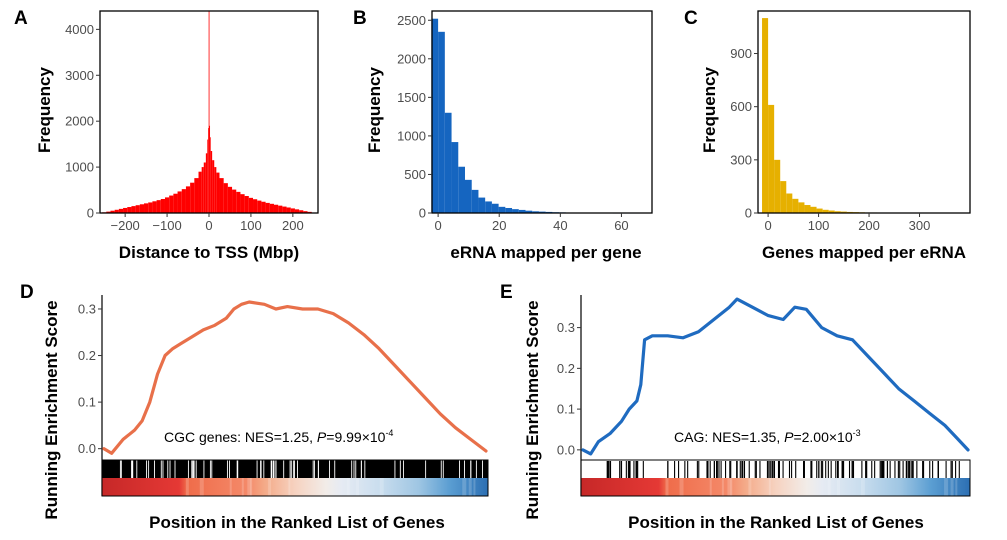 This screenshot has width=1007, height=540. I want to click on stats-annotation-d: CGC genes: NES=1.25, P=9.99×10-4, so click(278, 436).